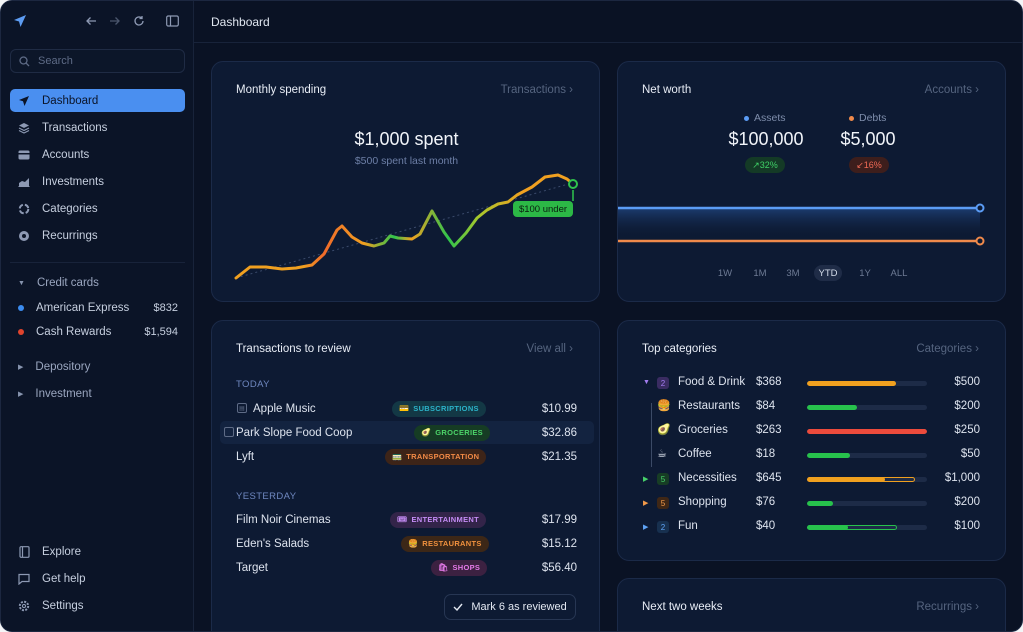 This screenshot has height=632, width=1023. I want to click on nav-get-help: Get help, so click(97, 578).